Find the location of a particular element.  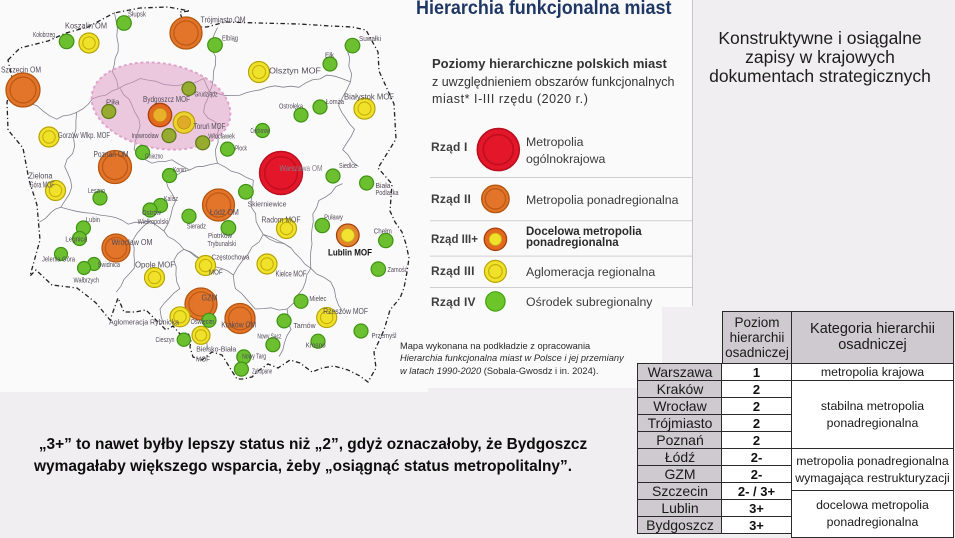

svg-text: Mielec is located at coordinates (317, 298).